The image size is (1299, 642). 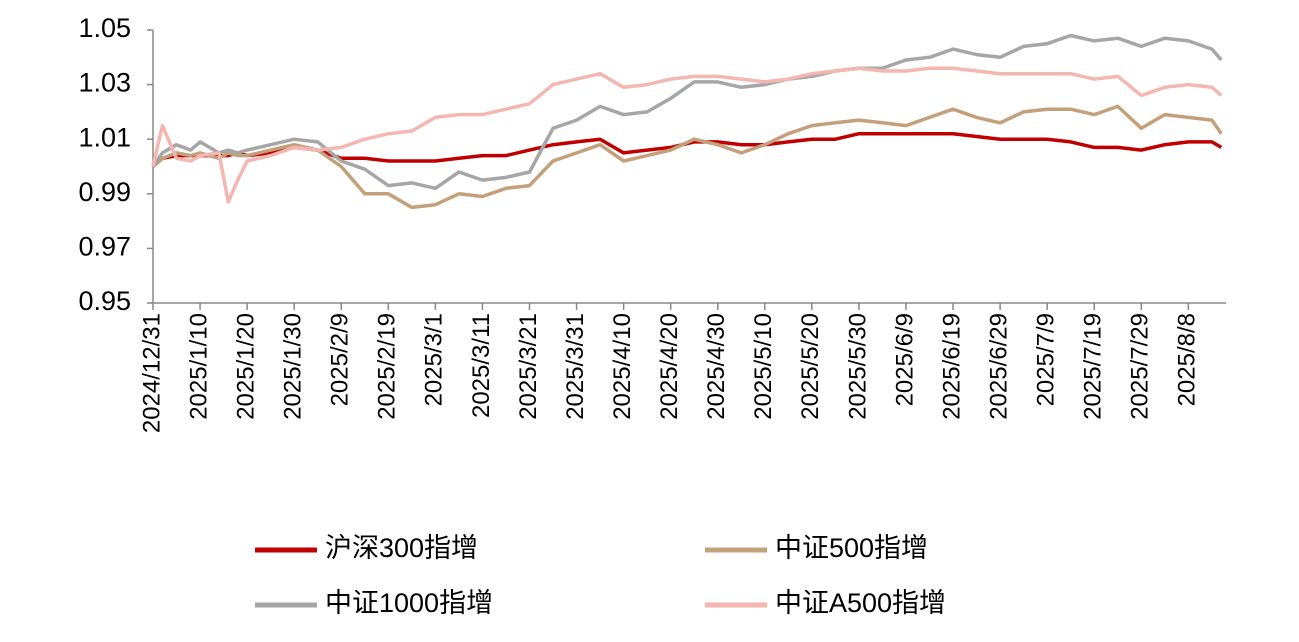 I want to click on x-tick-label: 2025/5/30, so click(x=857, y=366).